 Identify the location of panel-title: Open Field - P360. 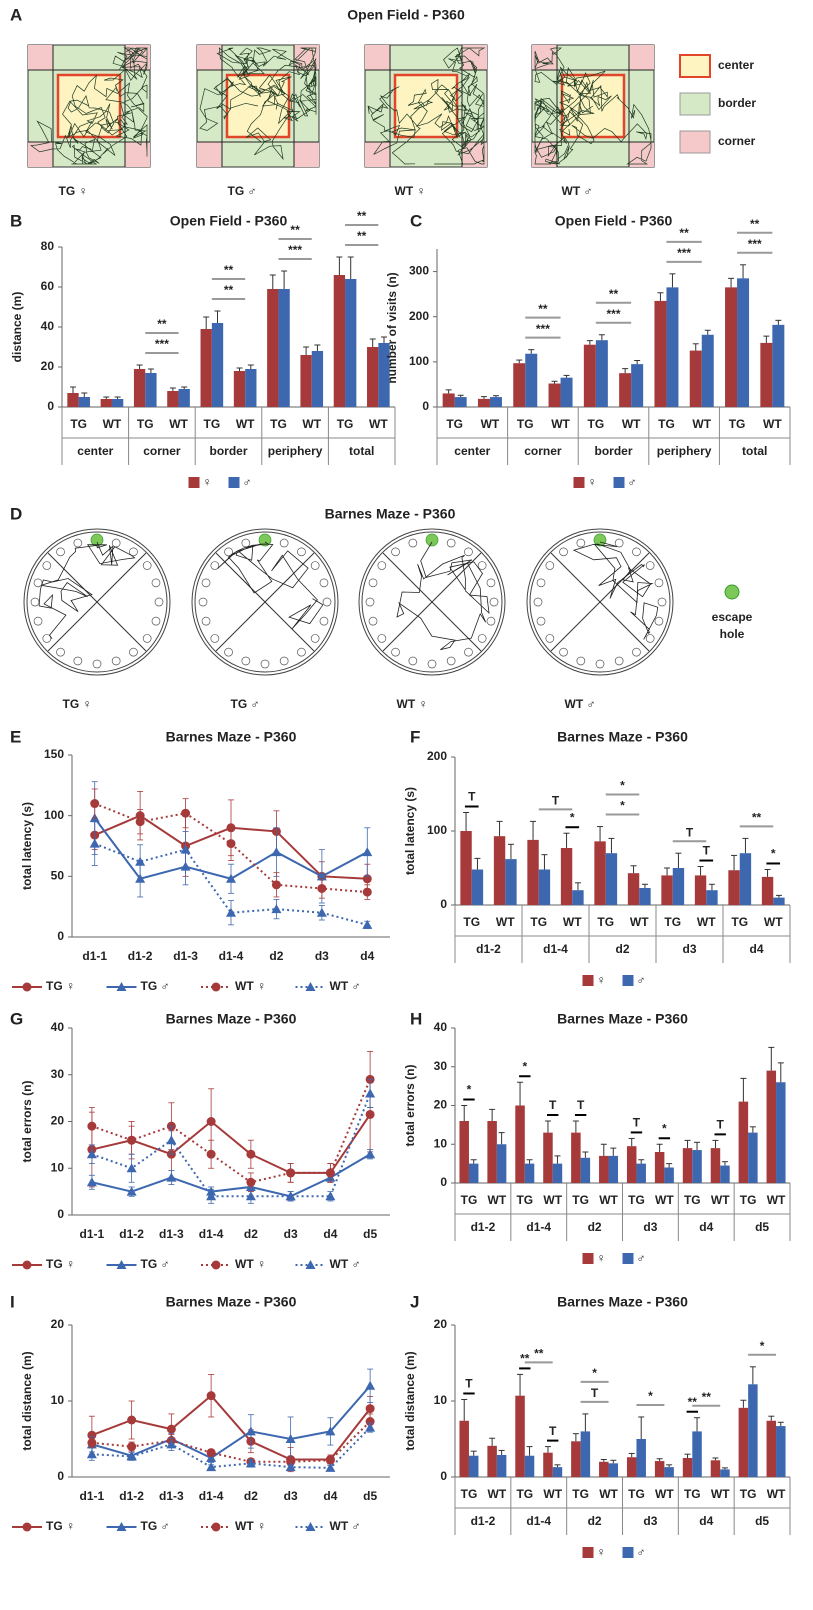
(406, 15).